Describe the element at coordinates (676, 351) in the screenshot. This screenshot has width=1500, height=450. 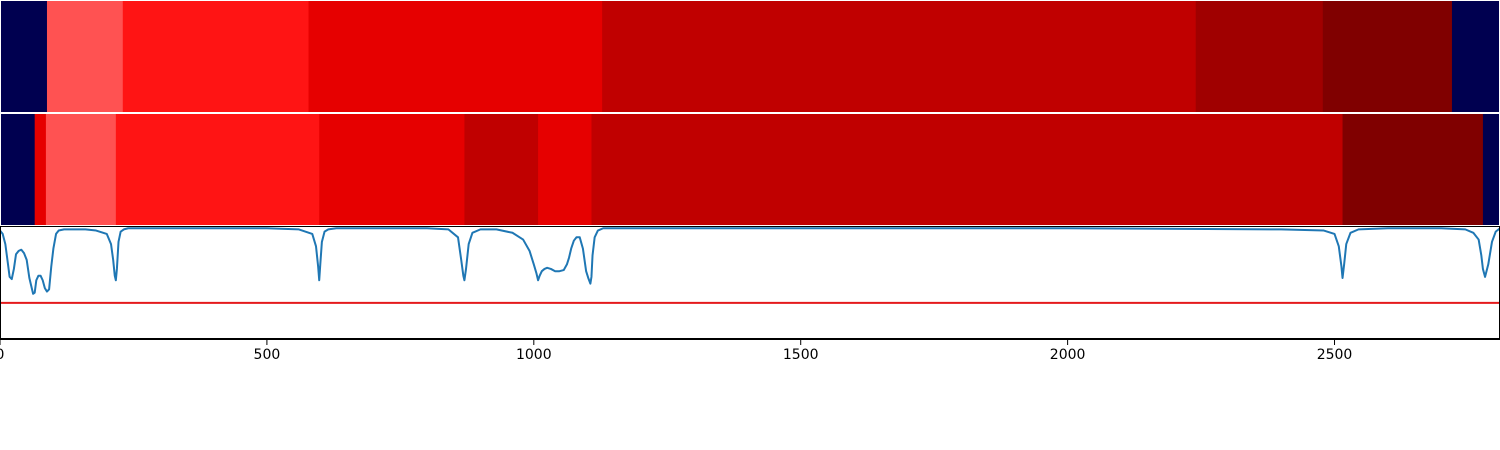
I see `x-axis: 0 500 1000 1500 2000 2500` at that location.